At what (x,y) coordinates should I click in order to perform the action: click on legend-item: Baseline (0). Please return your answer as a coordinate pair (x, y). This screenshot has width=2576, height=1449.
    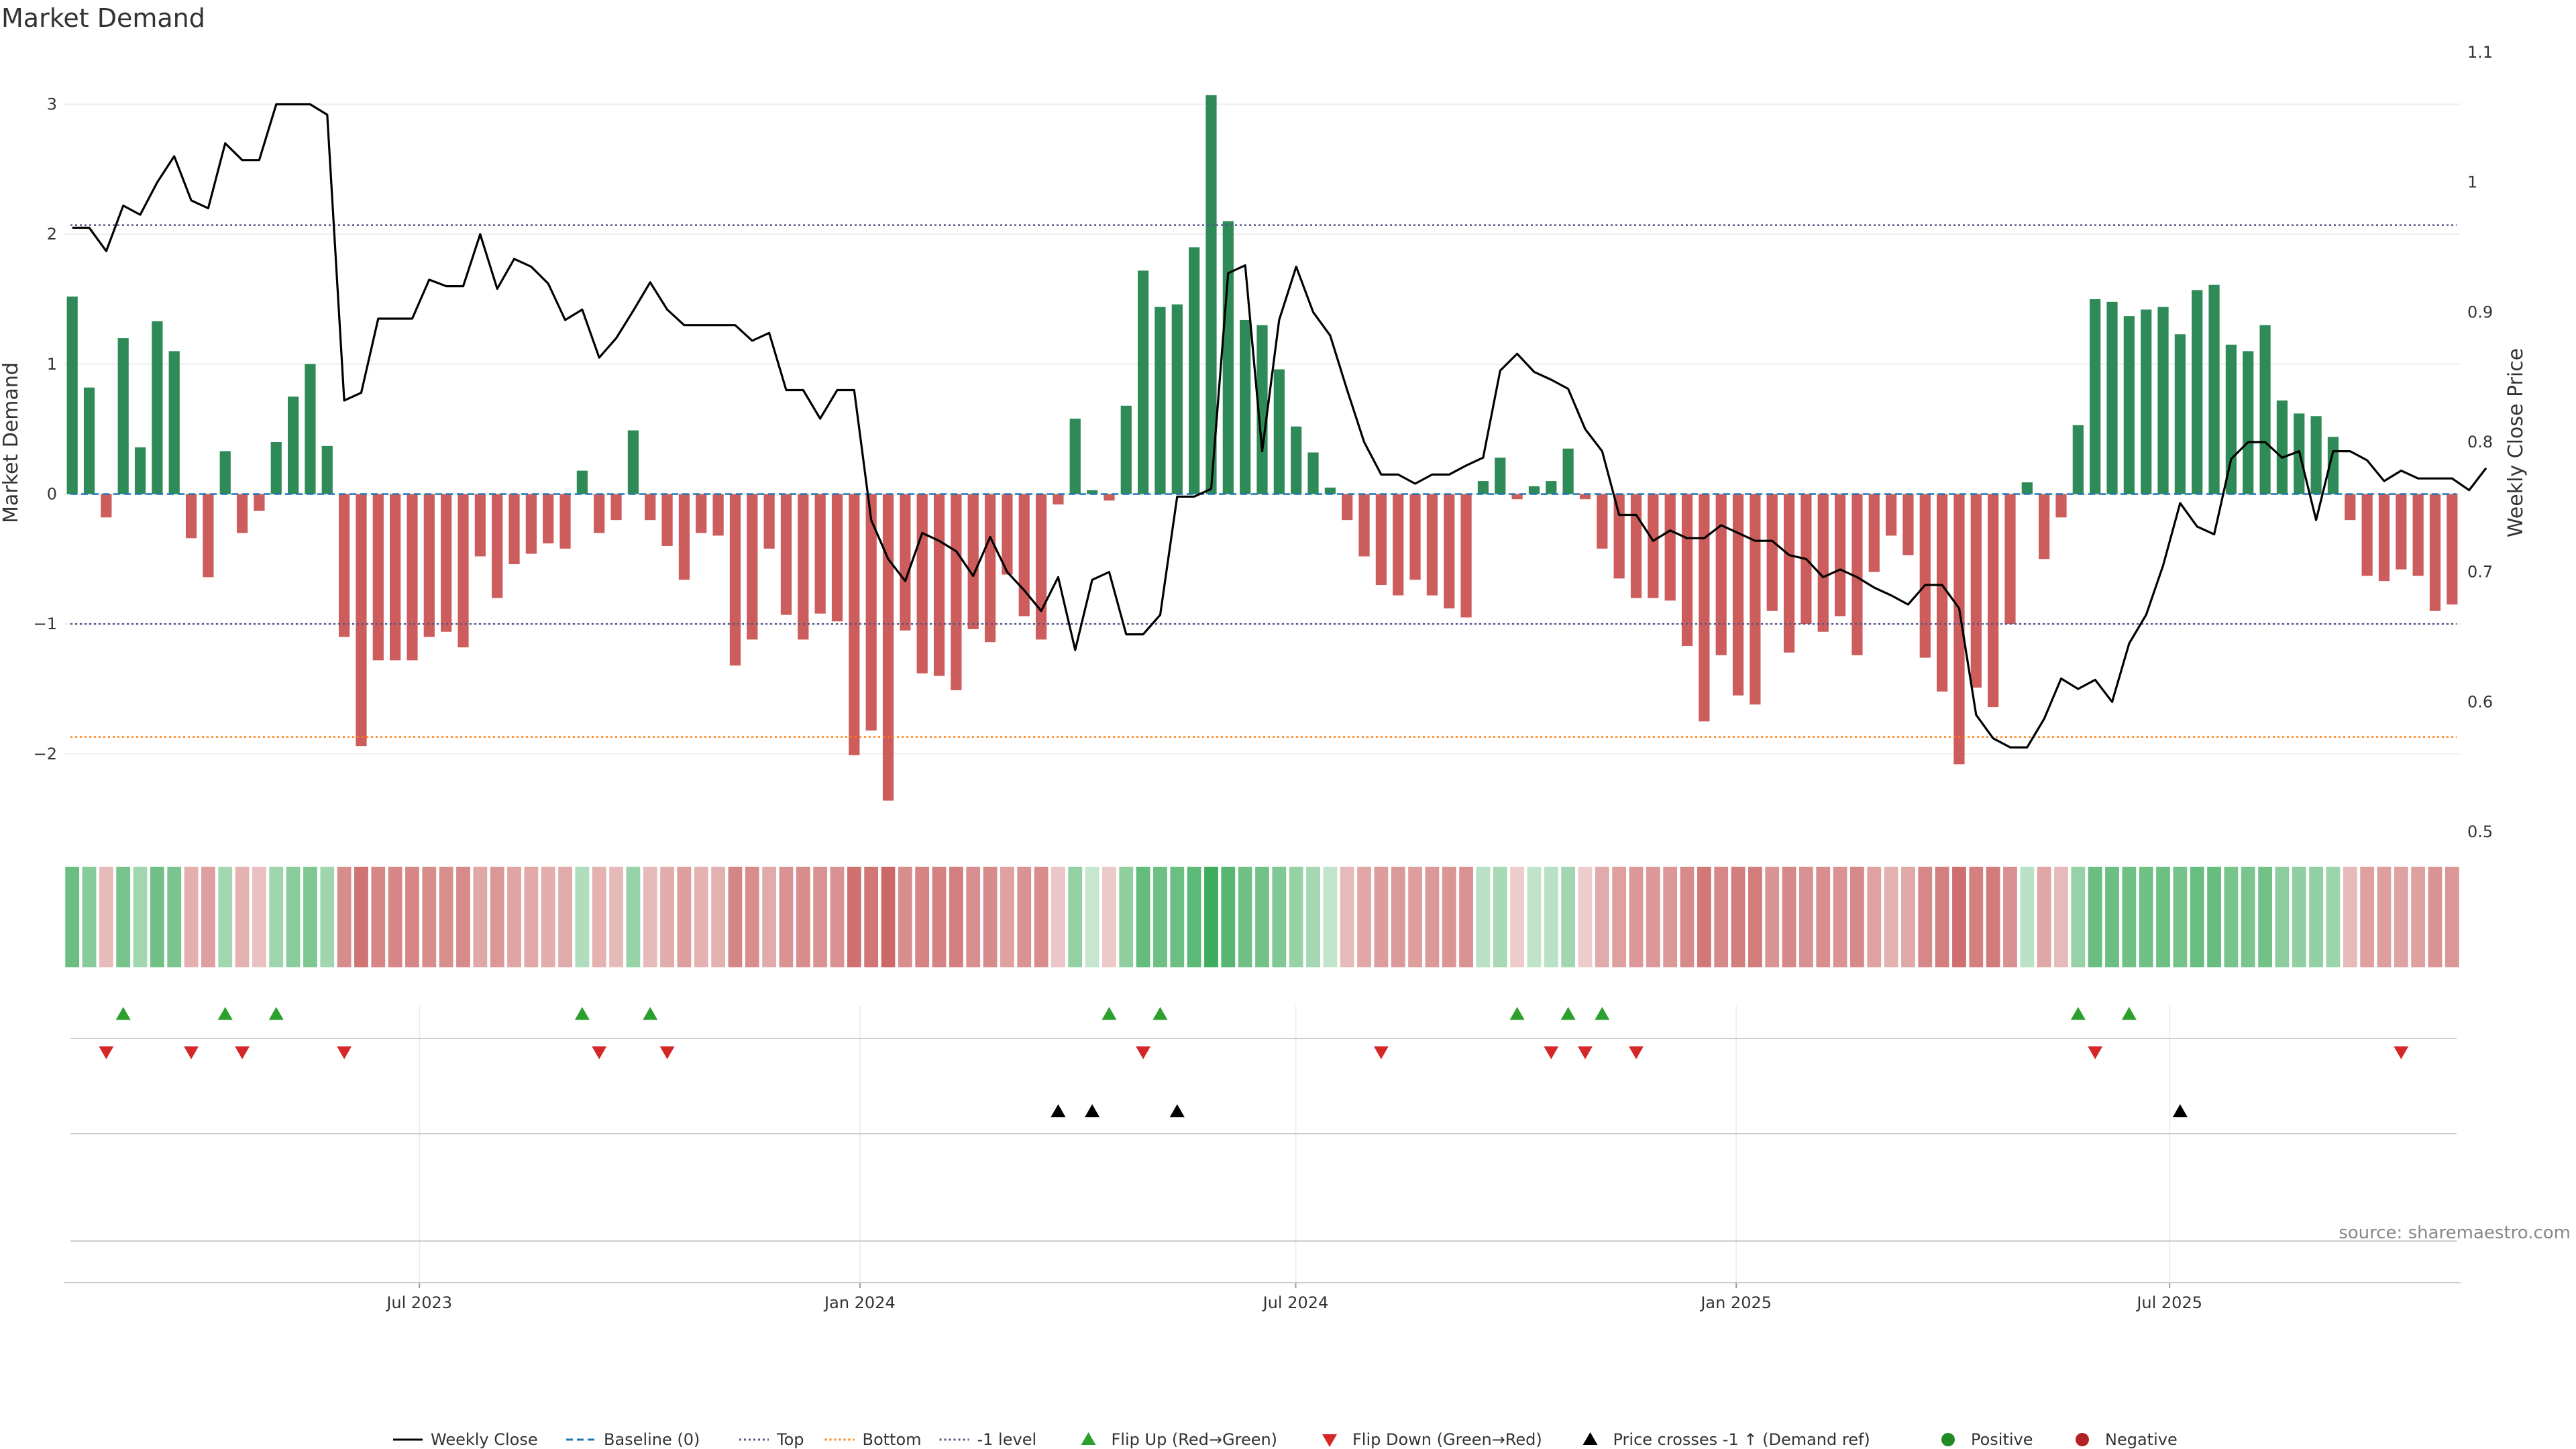
    Looking at the image, I should click on (633, 1439).